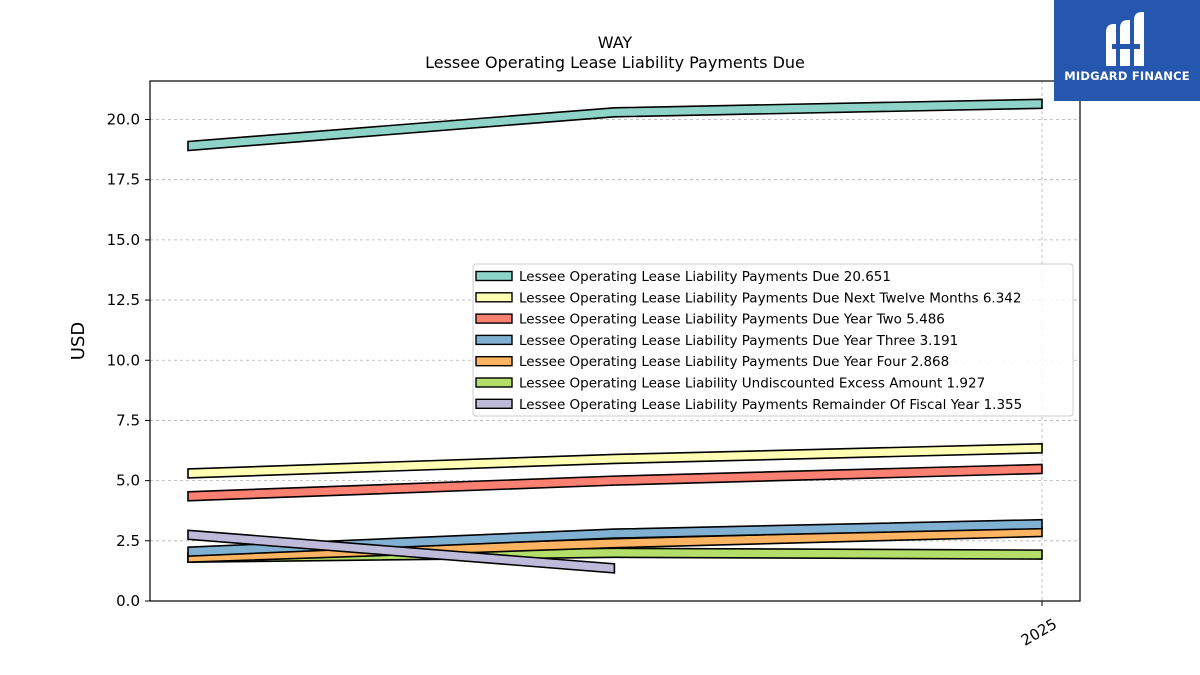 The height and width of the screenshot is (675, 1200). I want to click on legend-box, so click(773, 340).